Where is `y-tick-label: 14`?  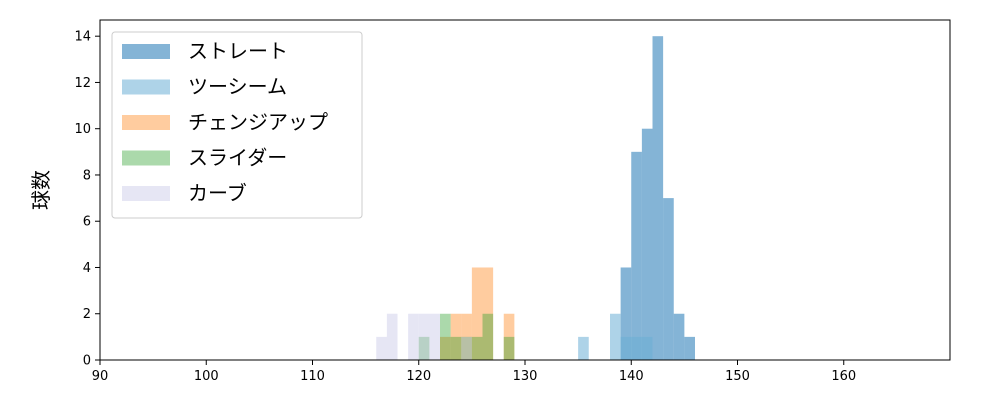 y-tick-label: 14 is located at coordinates (82, 37).